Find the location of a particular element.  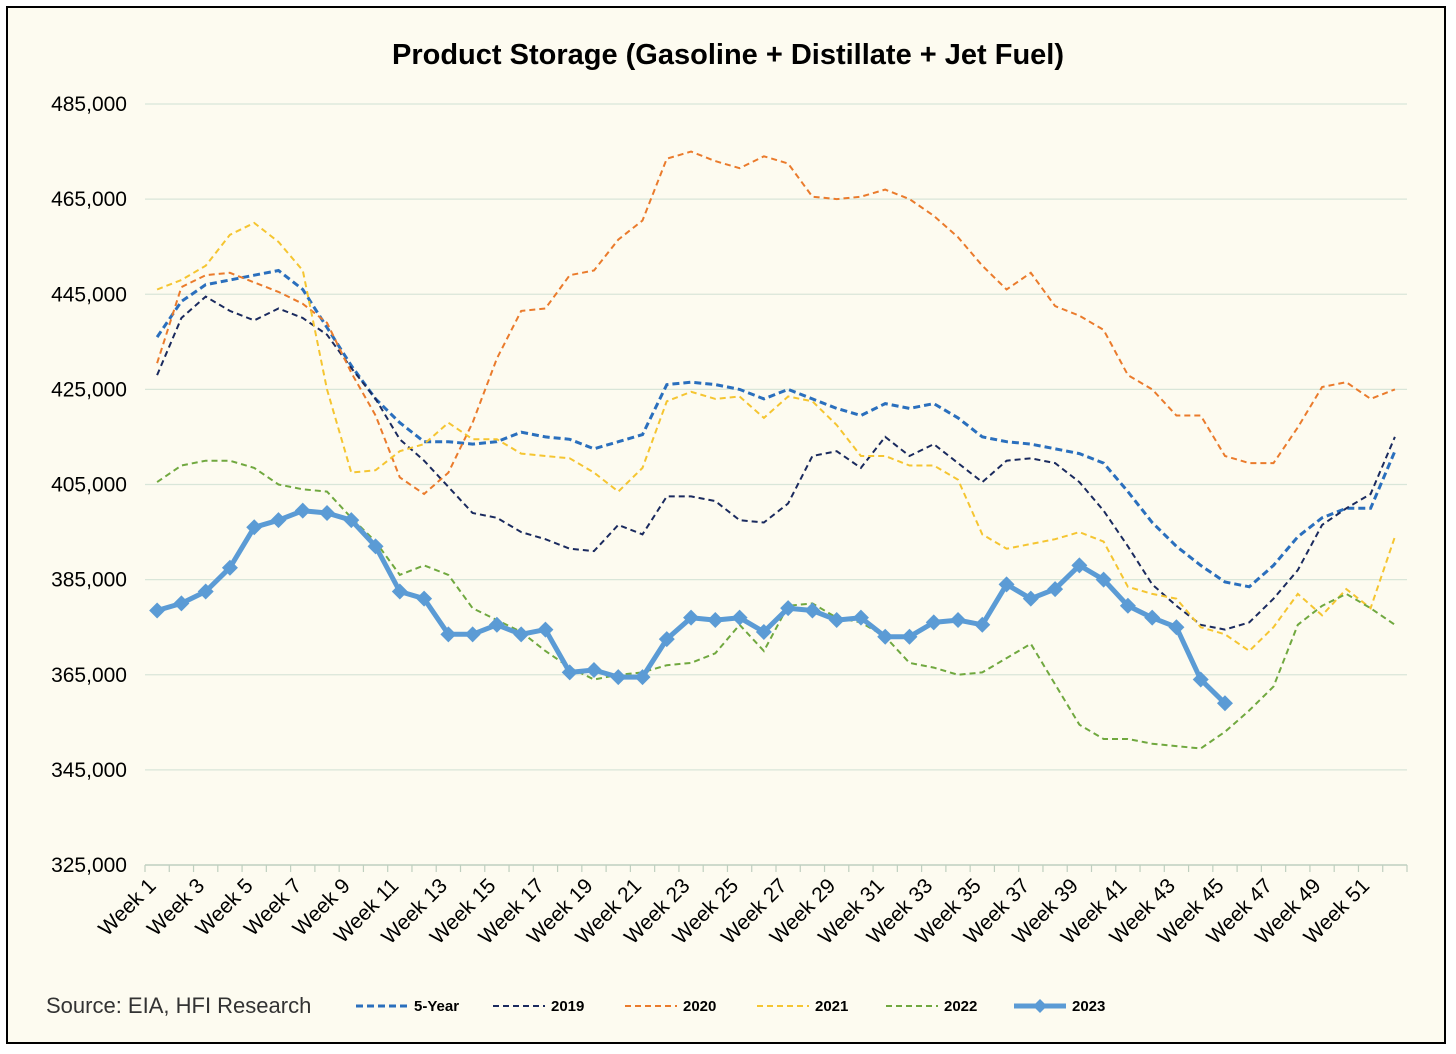

legend-label-5-year: 5-Year is located at coordinates (436, 1006).